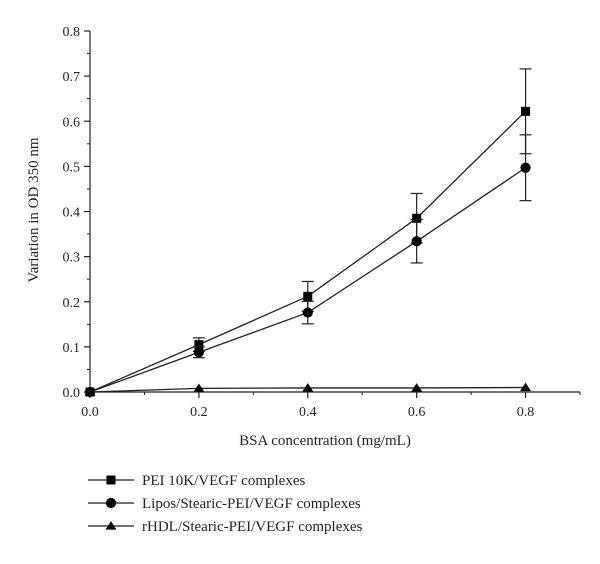  Describe the element at coordinates (72, 77) in the screenshot. I see `y-tick-label: 0.7` at that location.